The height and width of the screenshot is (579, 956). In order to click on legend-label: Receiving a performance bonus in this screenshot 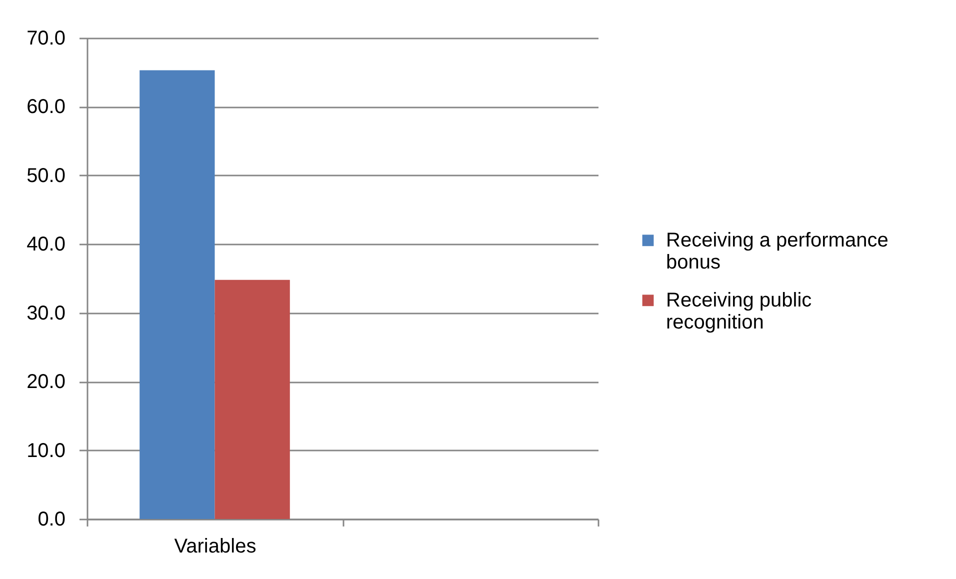, I will do `click(777, 251)`.